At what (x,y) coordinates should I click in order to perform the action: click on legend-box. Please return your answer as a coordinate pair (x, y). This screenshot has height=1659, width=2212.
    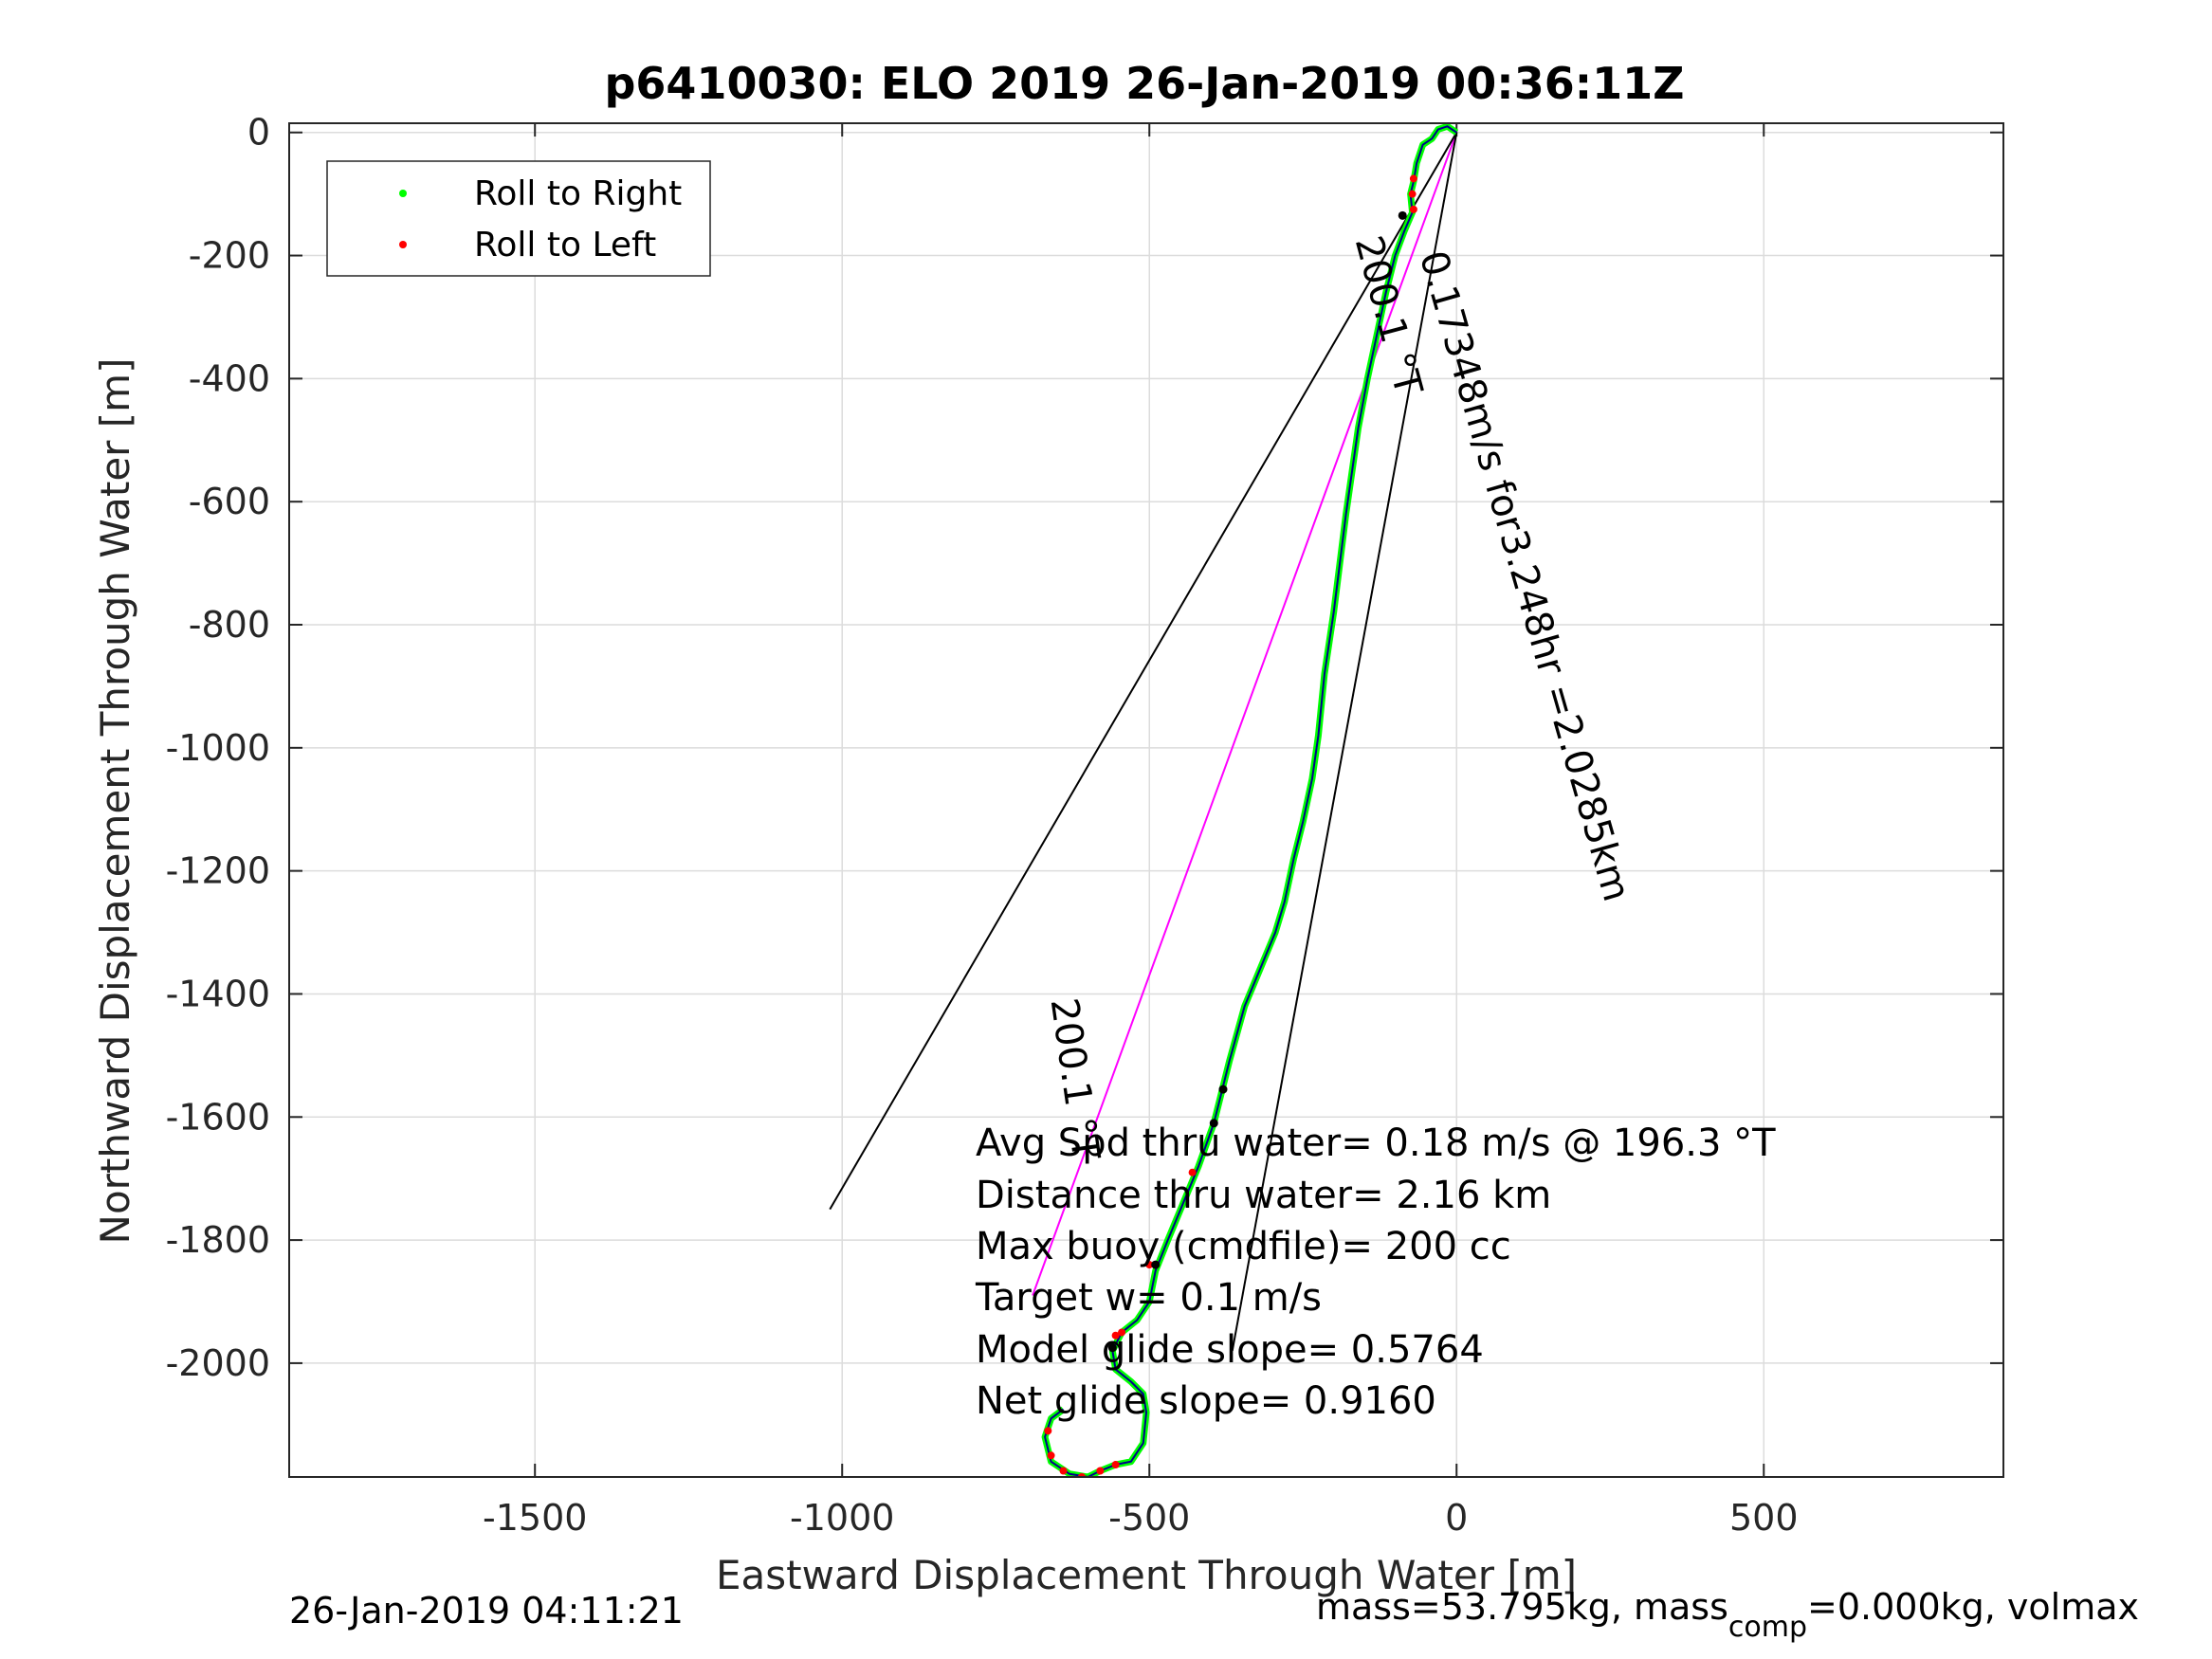
    Looking at the image, I should click on (518, 218).